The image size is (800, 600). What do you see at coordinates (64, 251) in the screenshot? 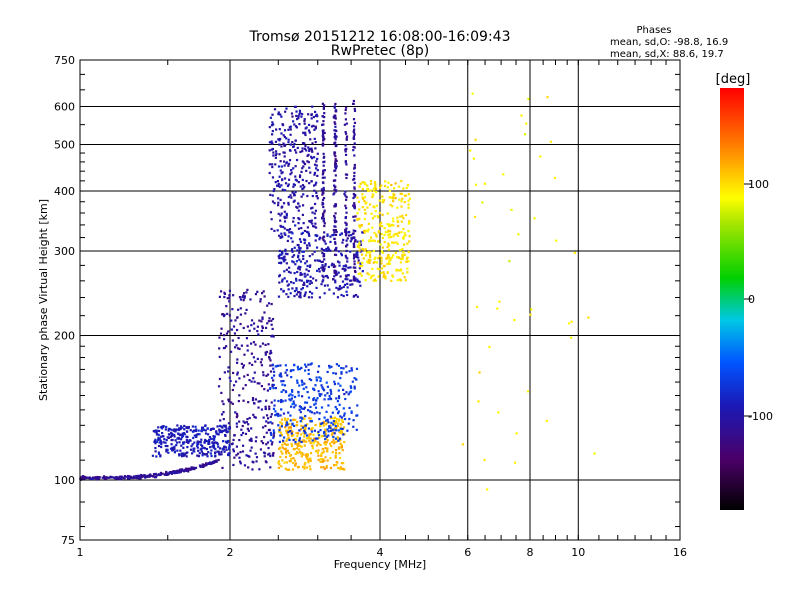
I see `y-tick-label: 300` at bounding box center [64, 251].